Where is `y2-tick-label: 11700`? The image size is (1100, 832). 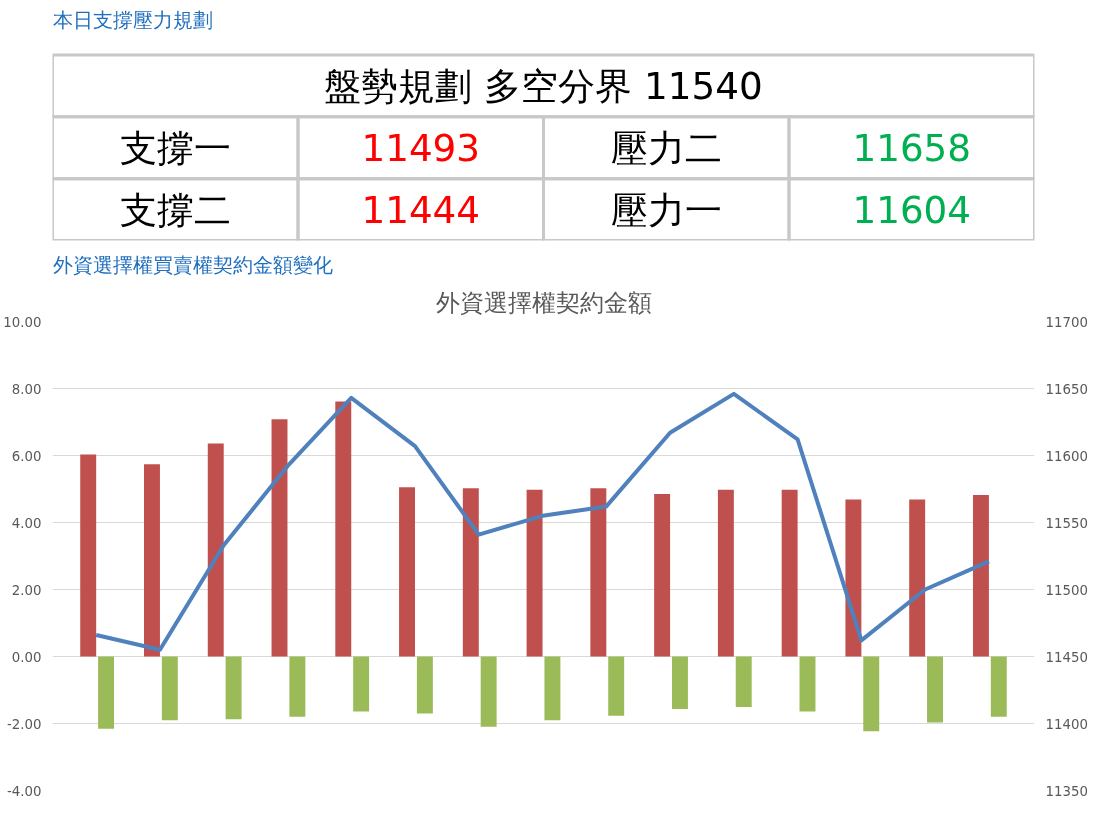
y2-tick-label: 11700 is located at coordinates (1066, 322).